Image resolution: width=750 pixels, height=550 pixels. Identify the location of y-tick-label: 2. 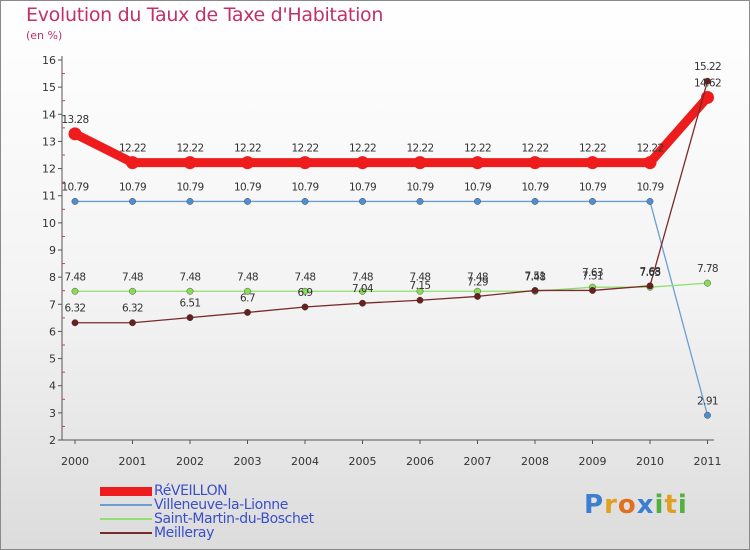
(52, 440).